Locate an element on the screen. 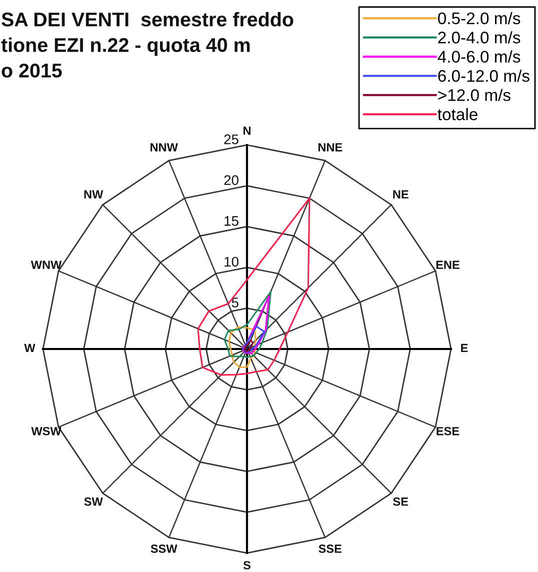 The width and height of the screenshot is (538, 572). spoke-label: ENE is located at coordinates (448, 264).